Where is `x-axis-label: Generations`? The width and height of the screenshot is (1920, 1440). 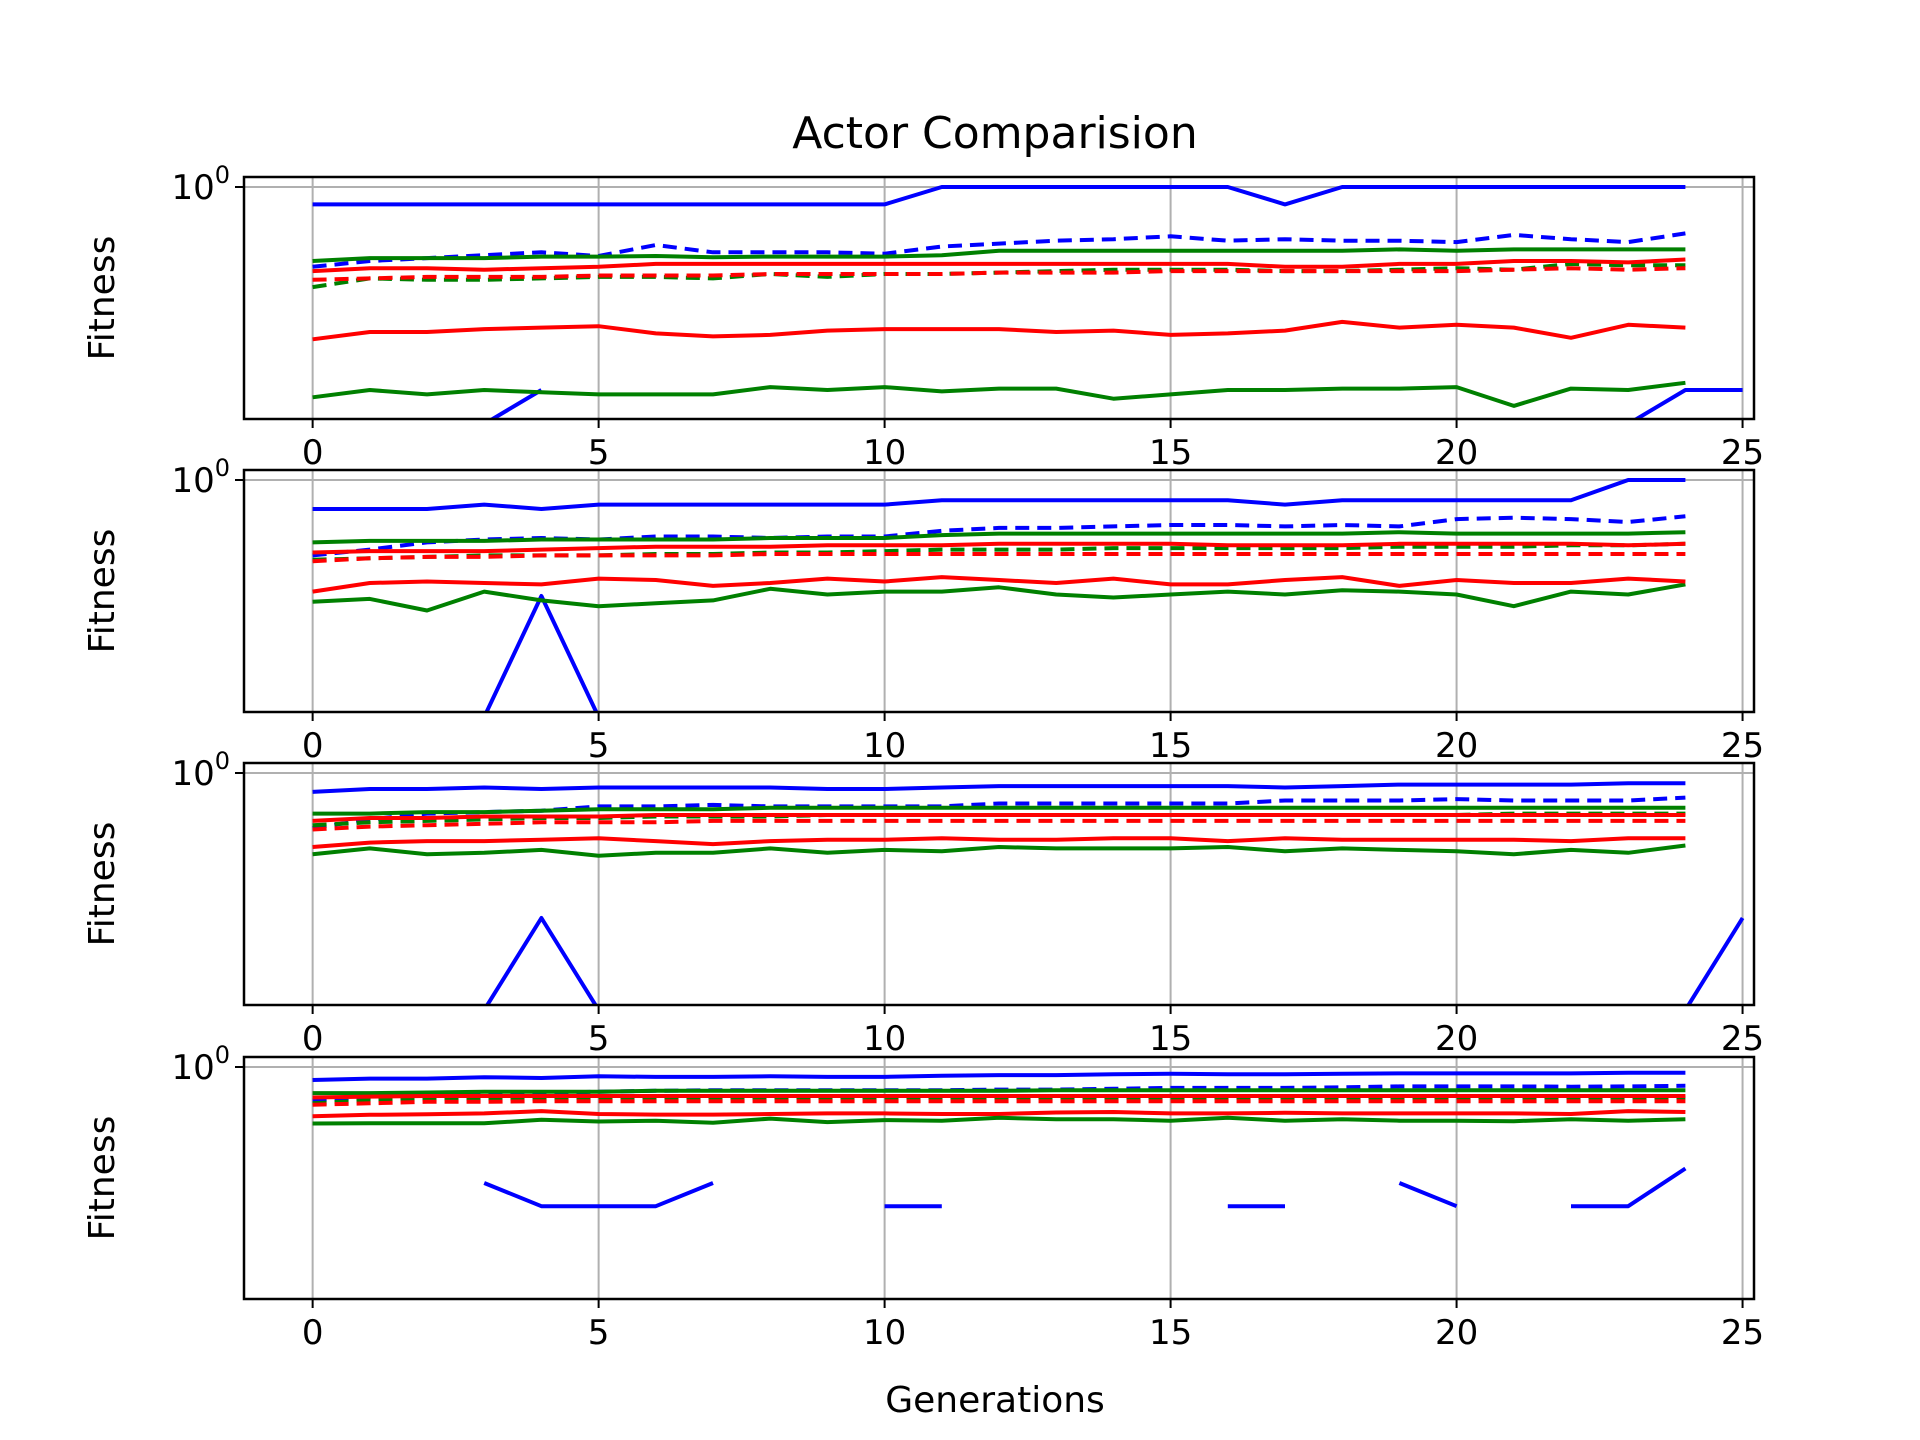 x-axis-label: Generations is located at coordinates (995, 1400).